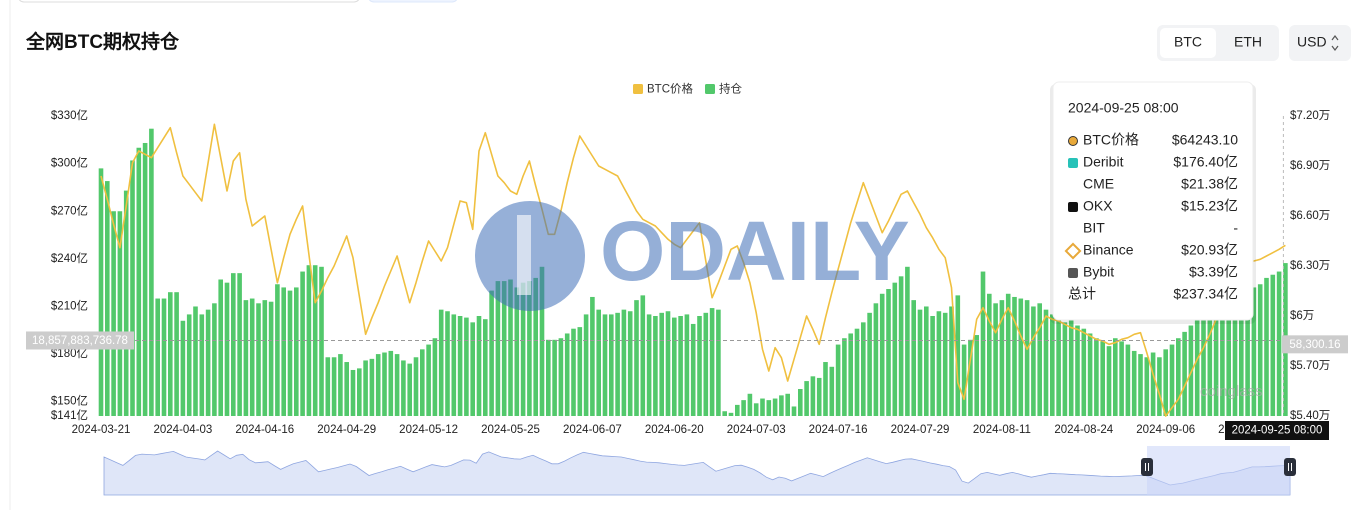 This screenshot has width=1357, height=510. I want to click on tooltip, so click(1153, 201).